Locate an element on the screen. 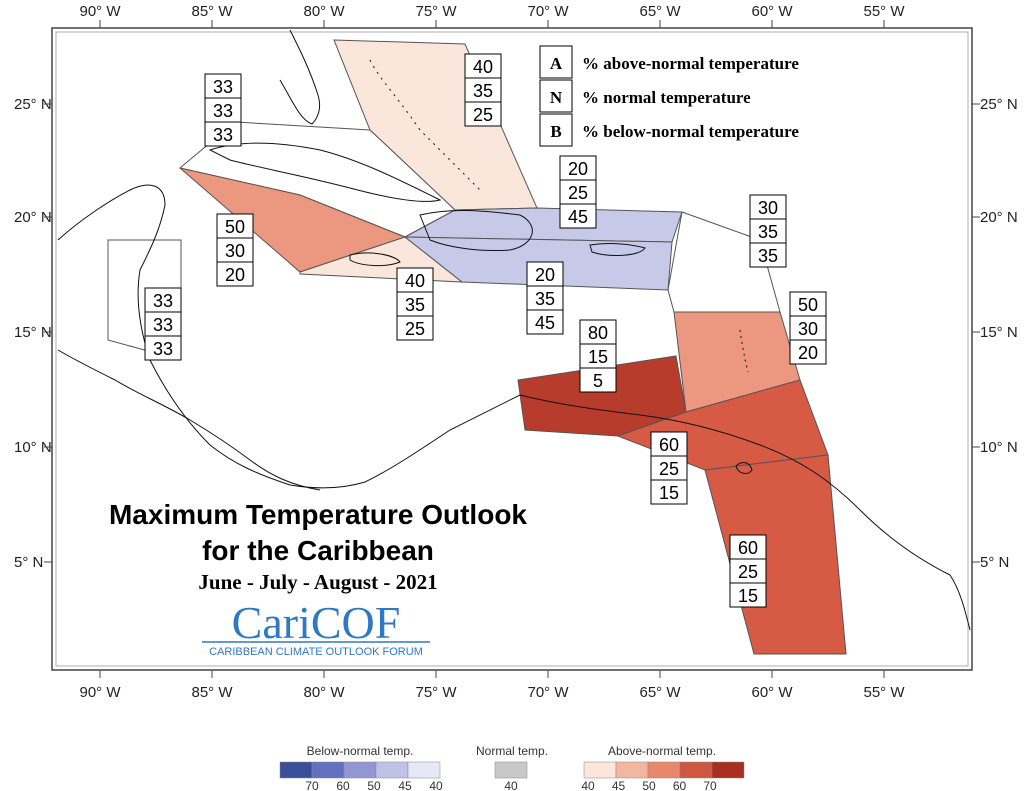 The height and width of the screenshot is (791, 1030). legend-swatches is located at coordinates (512, 770).